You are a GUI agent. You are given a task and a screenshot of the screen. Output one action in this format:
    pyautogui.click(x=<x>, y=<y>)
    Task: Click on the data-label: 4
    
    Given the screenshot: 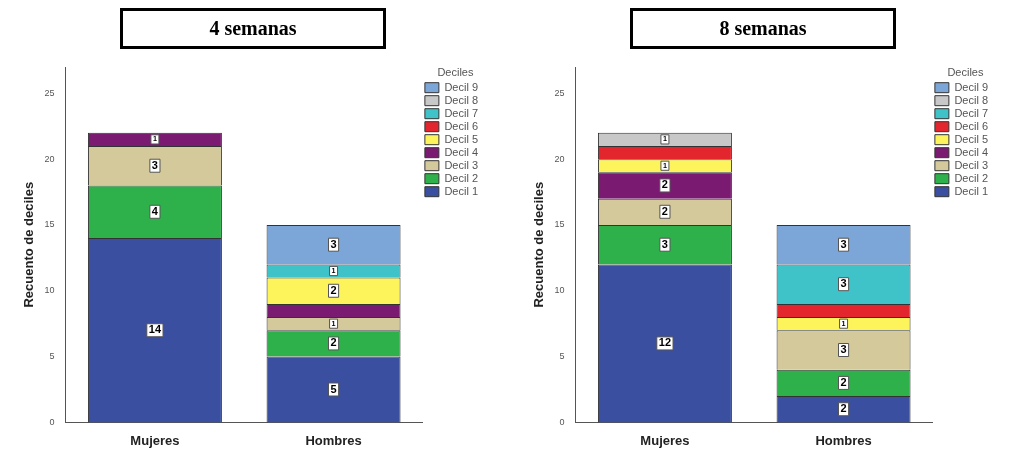 What is the action you would take?
    pyautogui.click(x=155, y=210)
    